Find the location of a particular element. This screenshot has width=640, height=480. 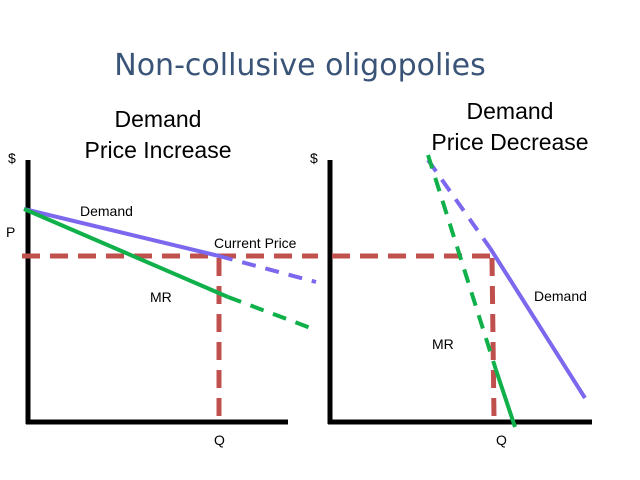

right-heading: Demand Price Decrease is located at coordinates (510, 127).